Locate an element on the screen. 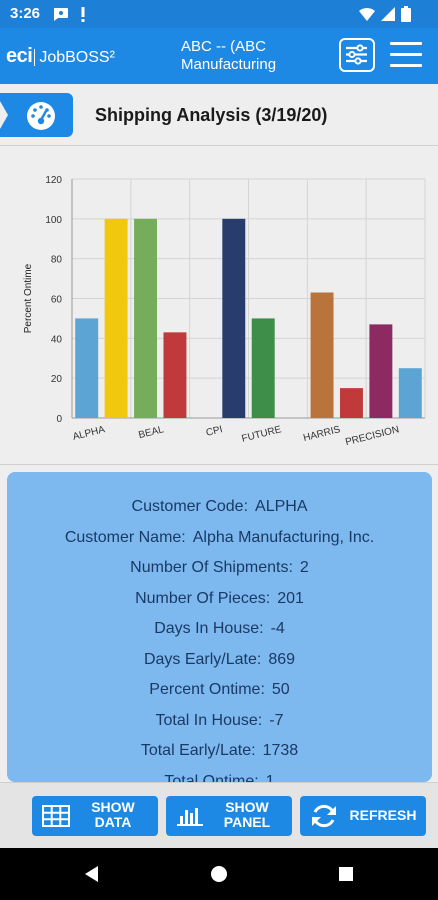 The image size is (438, 900). wifi-icon is located at coordinates (367, 14).